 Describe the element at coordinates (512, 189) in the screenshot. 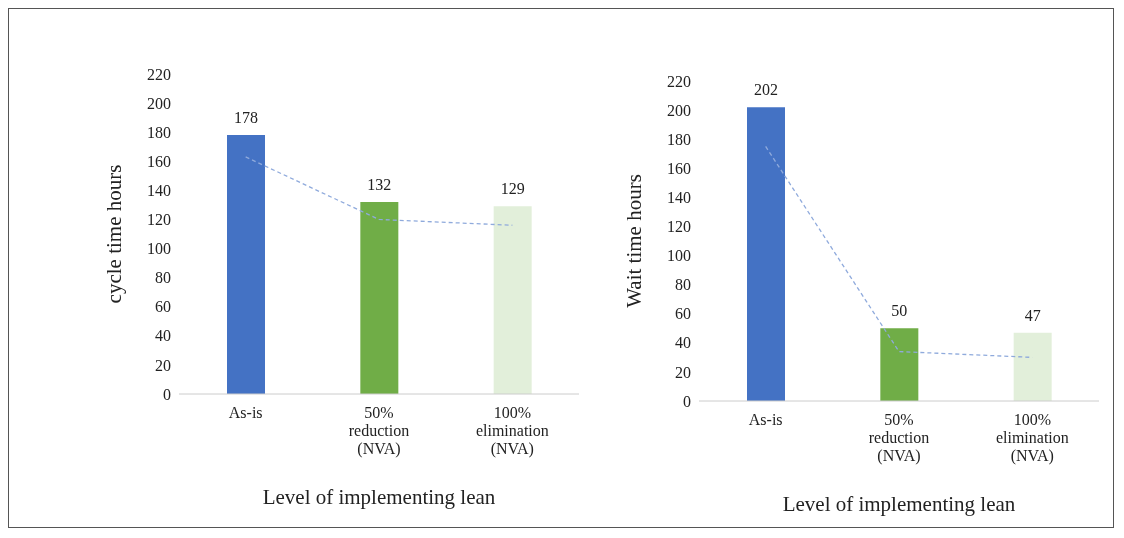

I see `data-label: 129` at that location.